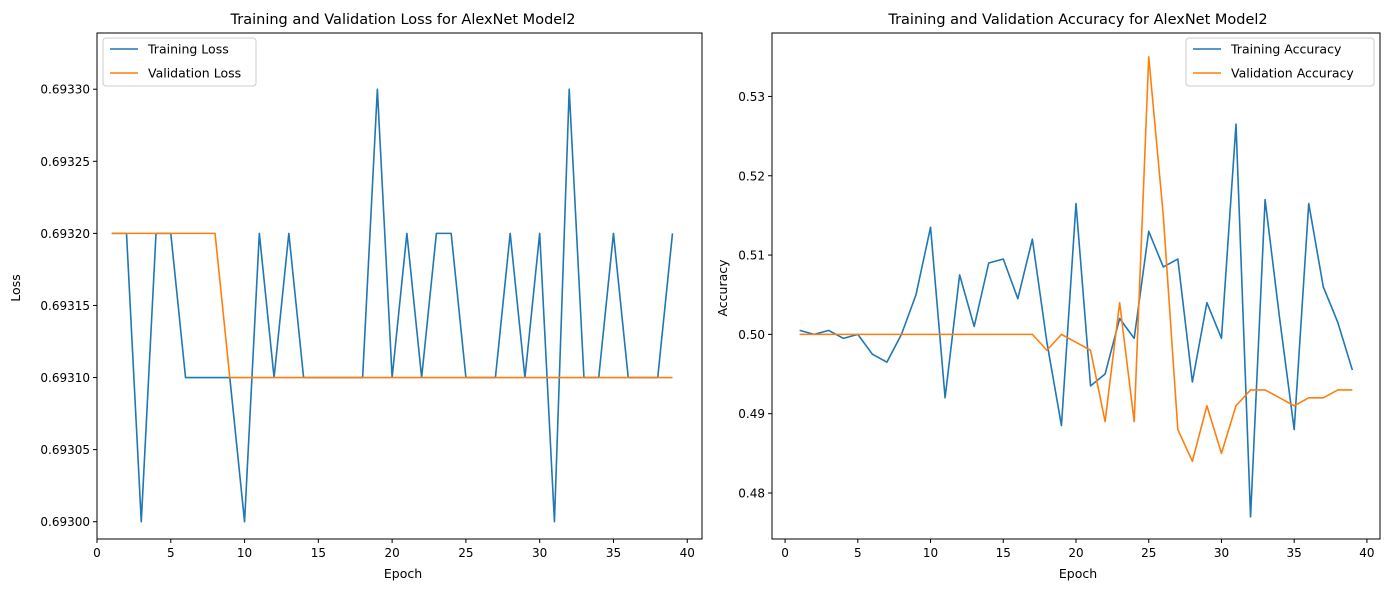 Image resolution: width=1390 pixels, height=590 pixels. What do you see at coordinates (65, 306) in the screenshot?
I see `y-tick-label: 0.69315` at bounding box center [65, 306].